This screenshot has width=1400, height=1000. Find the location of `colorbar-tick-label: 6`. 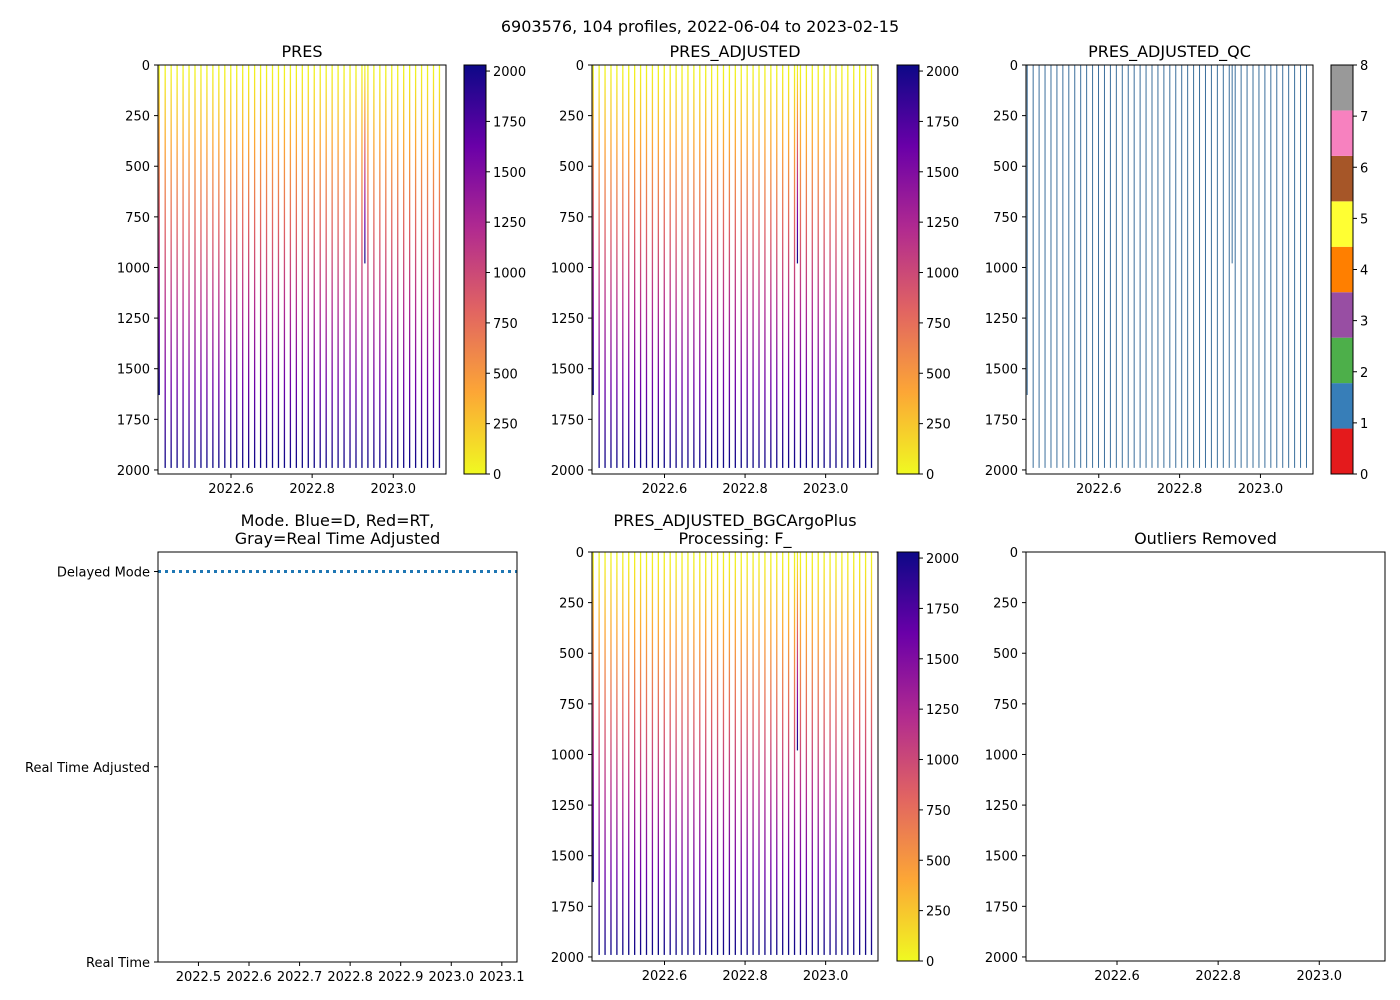

colorbar-tick-label: 6 is located at coordinates (1364, 168).